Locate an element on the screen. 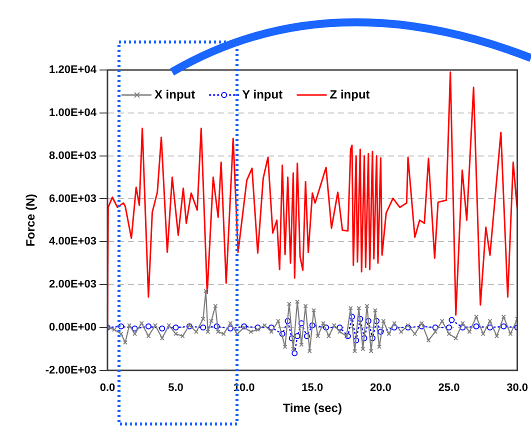 This screenshot has width=531, height=432. x-tick-label: 5.0 is located at coordinates (176, 388).